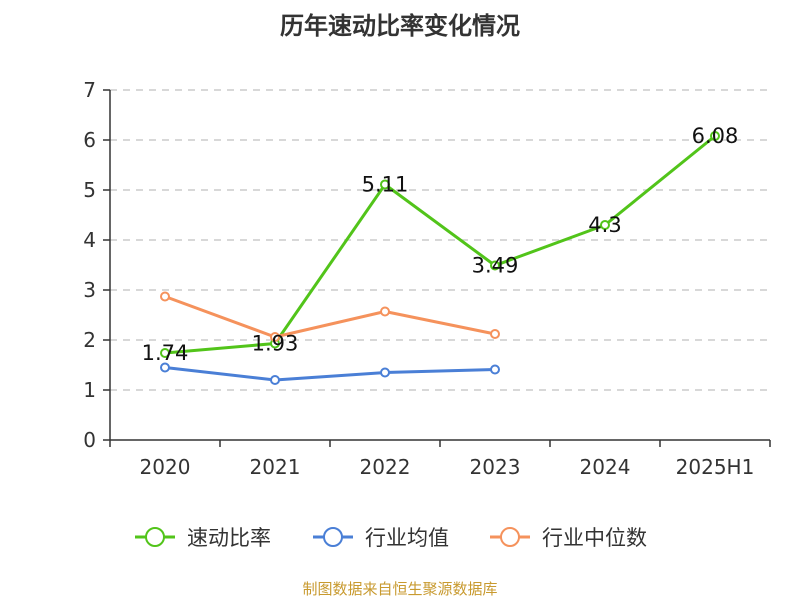 This screenshot has width=800, height=600. Describe the element at coordinates (165, 467) in the screenshot. I see `x-tick-label: 2020` at that location.